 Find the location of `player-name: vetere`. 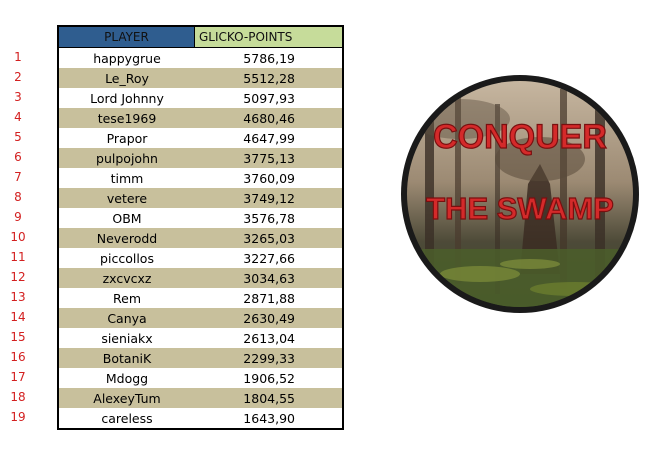

player-name: vetere is located at coordinates (127, 198).